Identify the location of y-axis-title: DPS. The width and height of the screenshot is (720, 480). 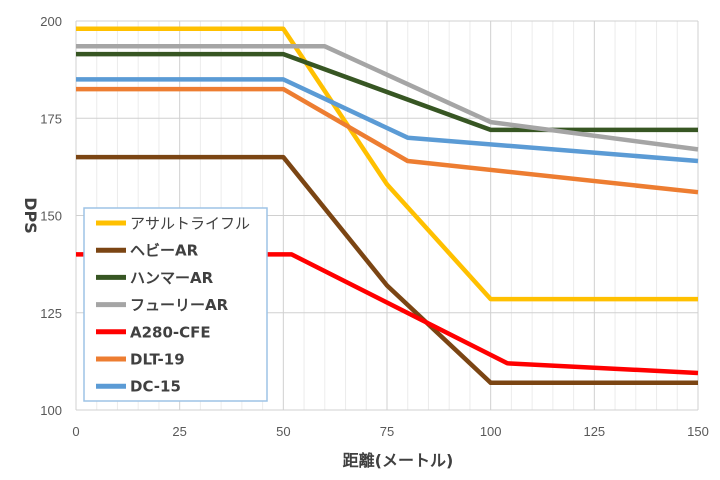
(30, 215).